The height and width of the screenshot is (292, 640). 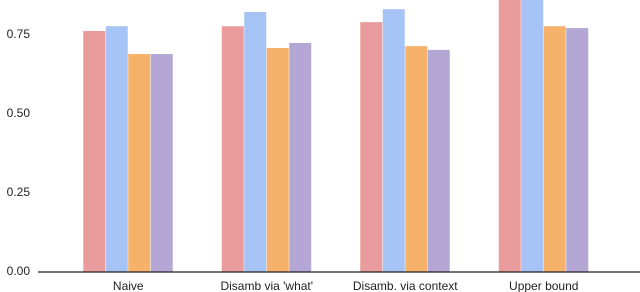 What do you see at coordinates (405, 285) in the screenshot?
I see `x-tick-label: Disamb. via context` at bounding box center [405, 285].